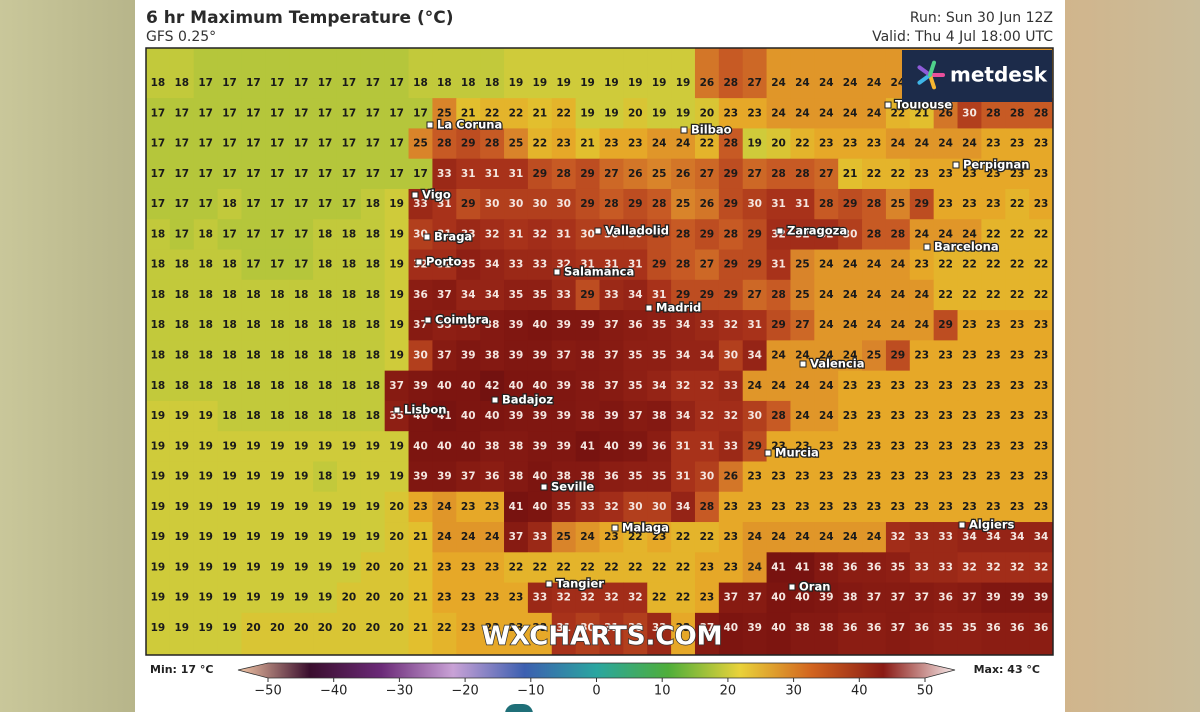 This screenshot has width=1200, height=716. Describe the element at coordinates (516, 325) in the screenshot. I see `temperature-value: 39` at that location.